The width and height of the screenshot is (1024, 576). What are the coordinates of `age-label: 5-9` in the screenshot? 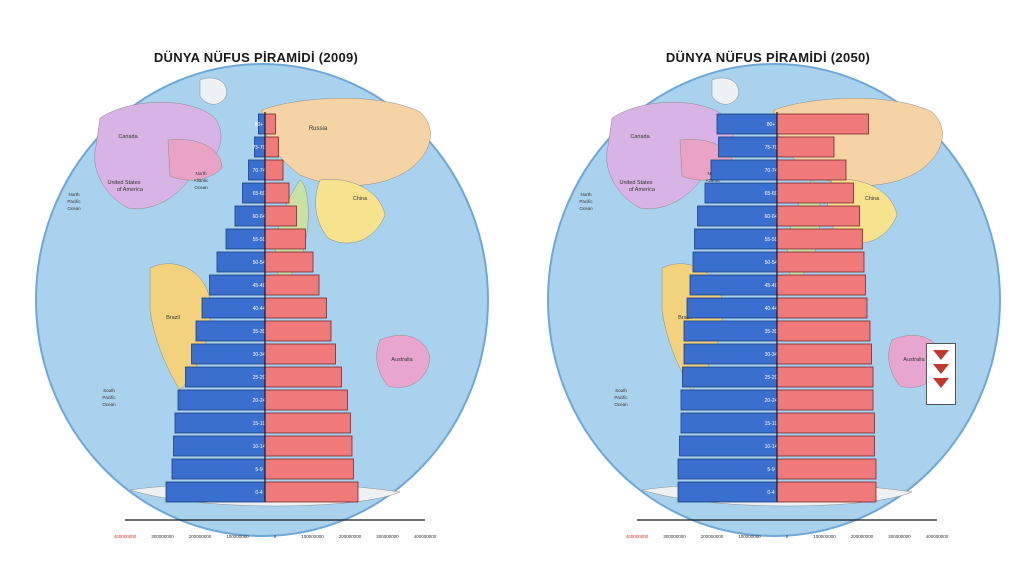 It's located at (258, 470).